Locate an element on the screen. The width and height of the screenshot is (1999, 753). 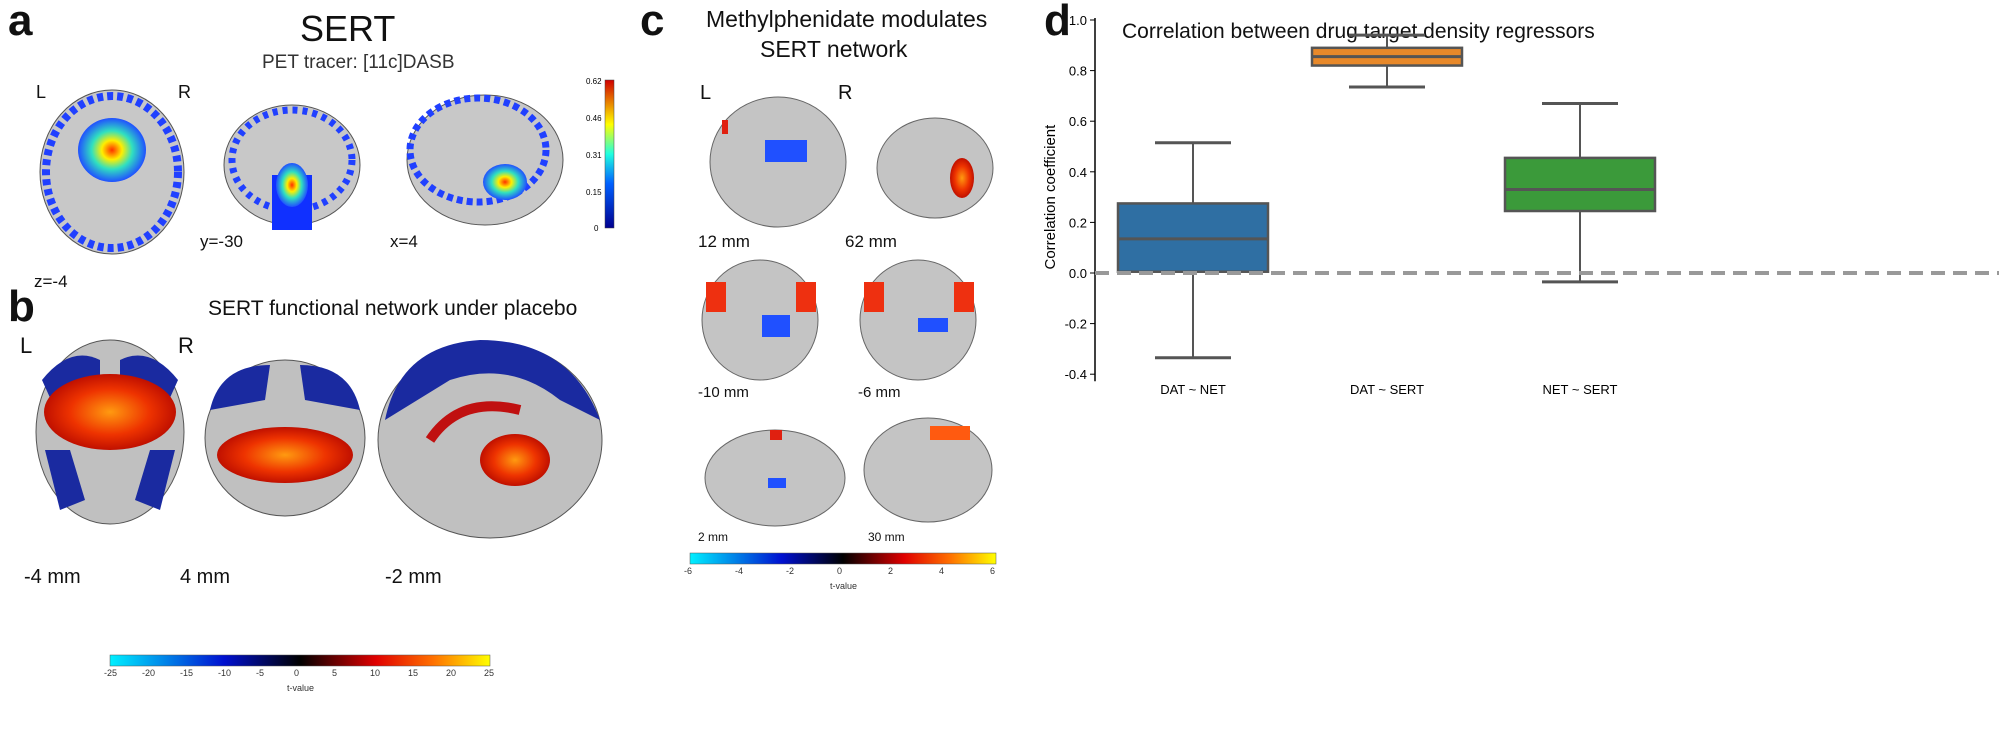
colorbar-tick: 5 is located at coordinates (335, 673).